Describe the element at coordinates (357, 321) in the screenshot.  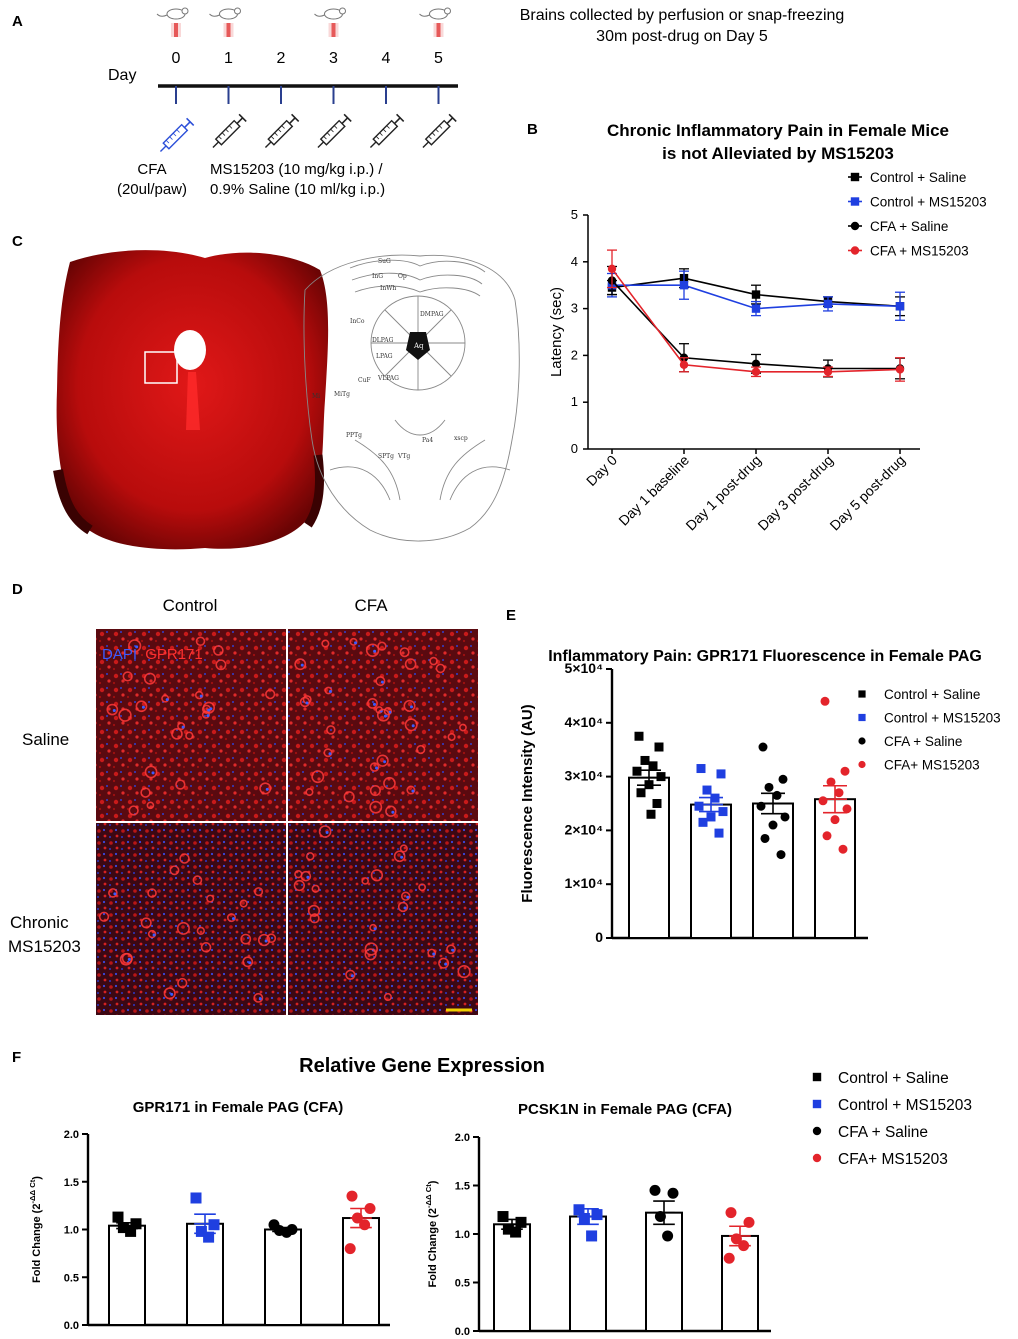
I see `atlas-label-inco: InCo` at that location.